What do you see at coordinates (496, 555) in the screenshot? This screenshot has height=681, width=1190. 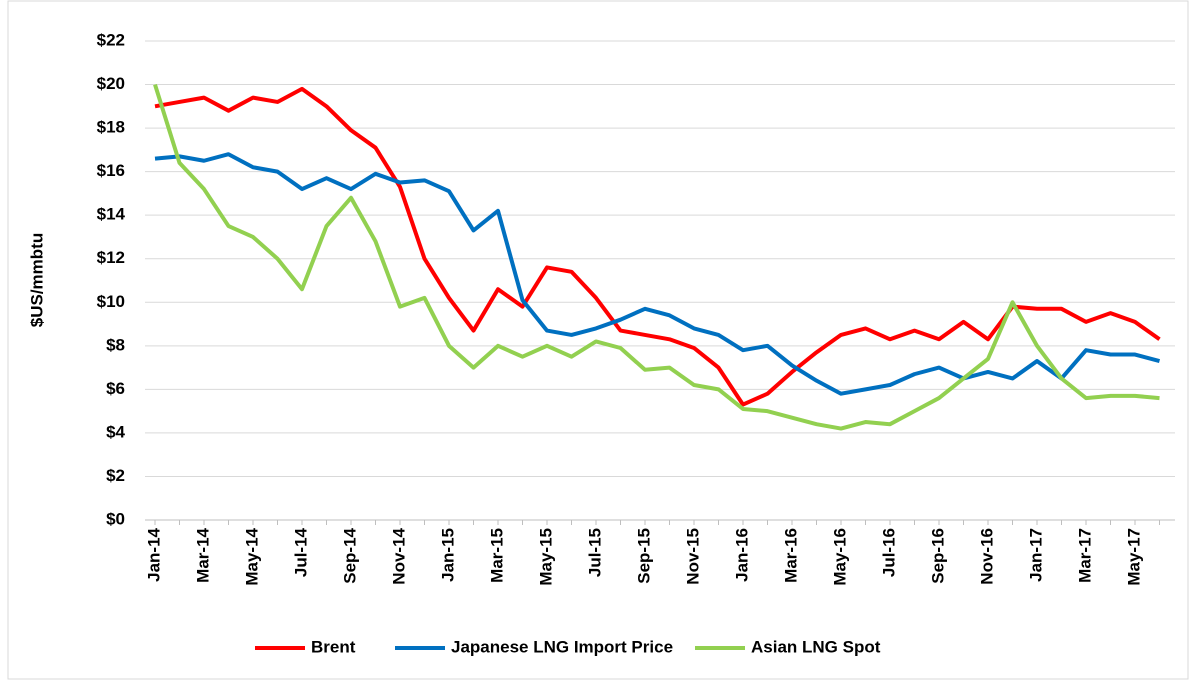 I see `x-tick-label: Mar-15` at bounding box center [496, 555].